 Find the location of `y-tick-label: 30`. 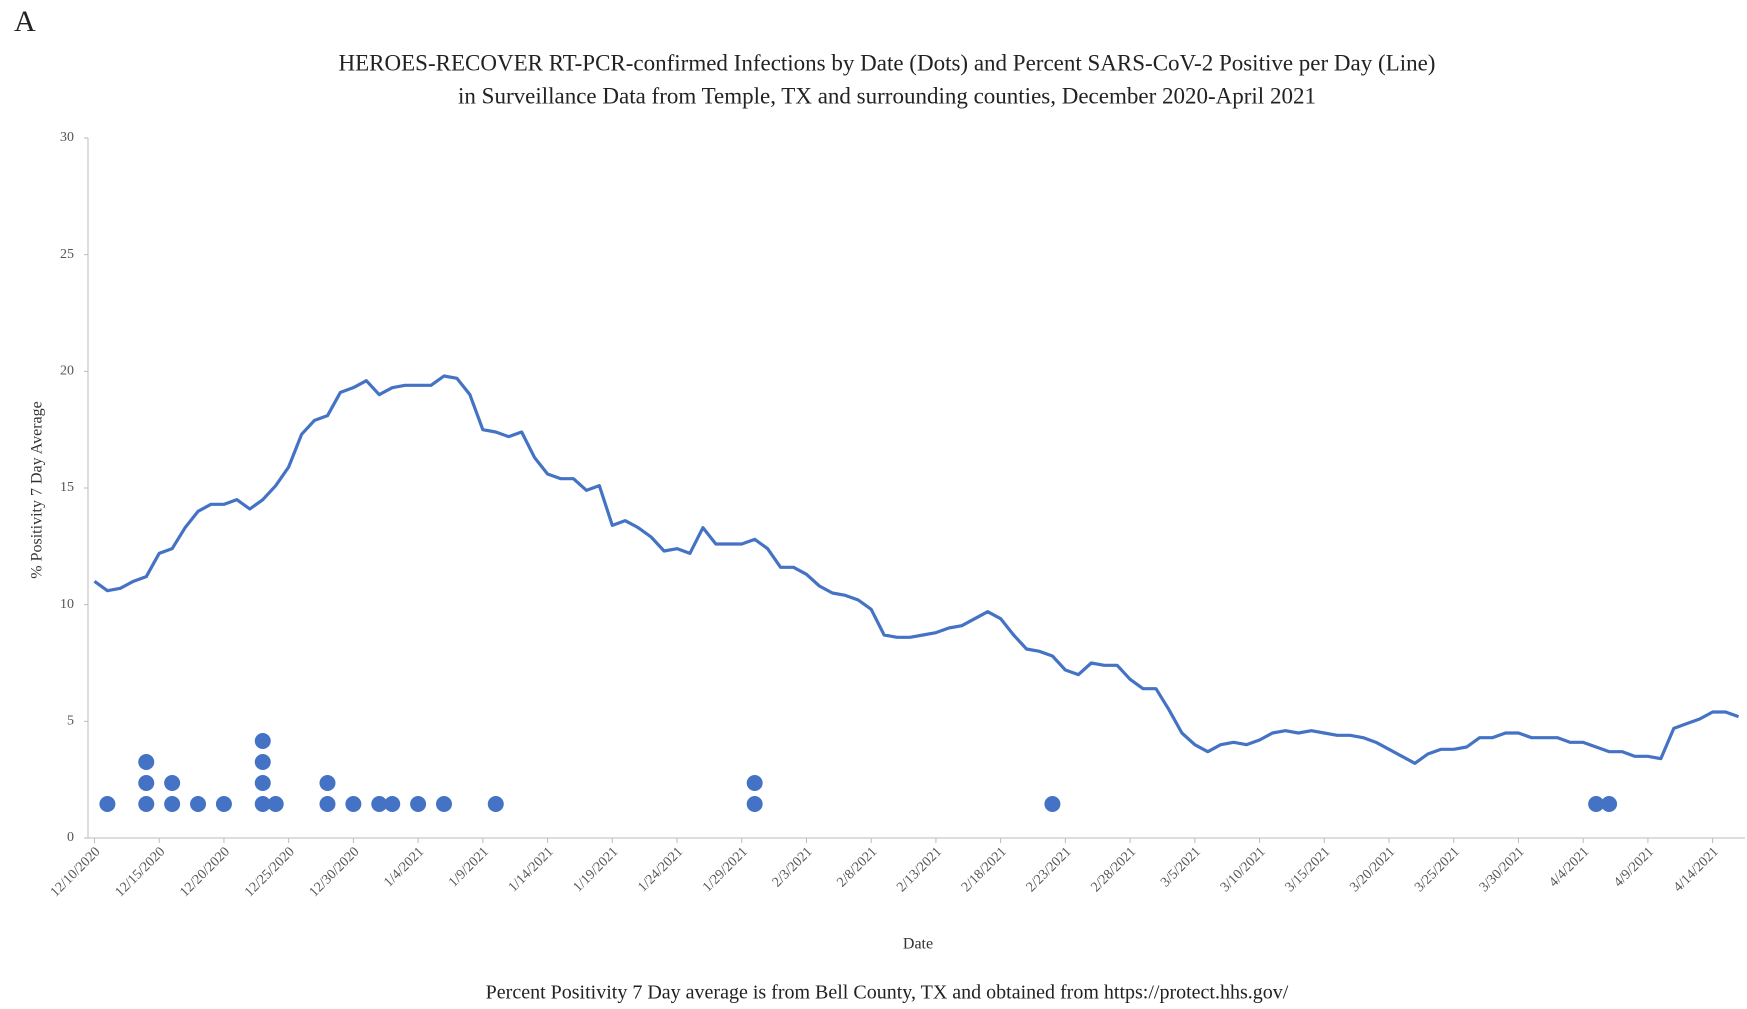

y-tick-label: 30 is located at coordinates (67, 137).